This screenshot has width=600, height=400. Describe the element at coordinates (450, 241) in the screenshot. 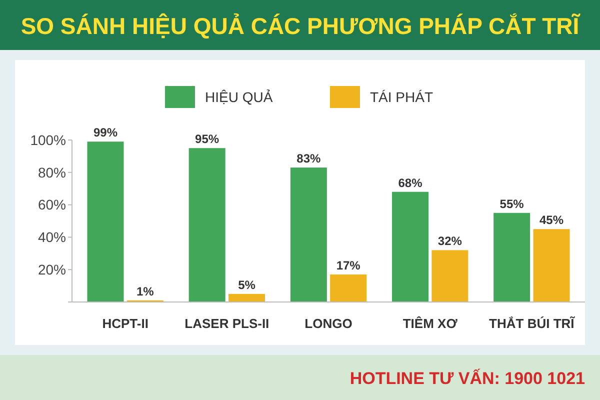

I see `text: 32%` at that location.